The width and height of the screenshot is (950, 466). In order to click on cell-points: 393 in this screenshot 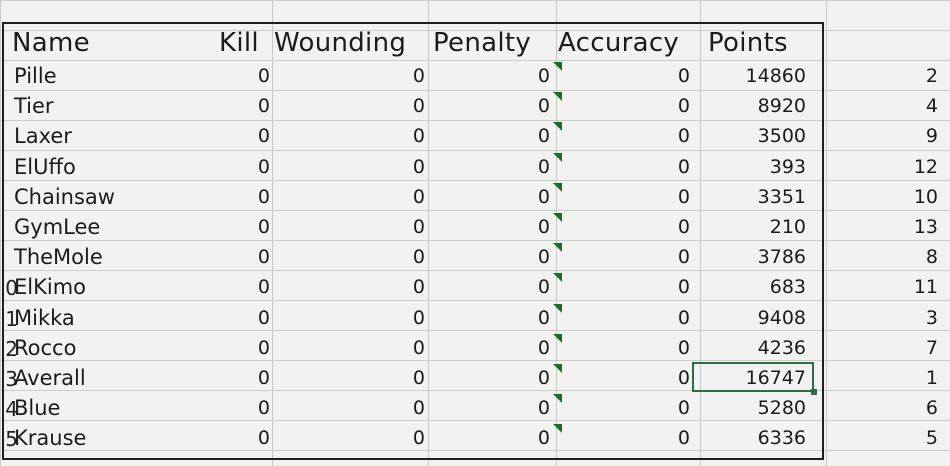, I will do `click(787, 166)`.